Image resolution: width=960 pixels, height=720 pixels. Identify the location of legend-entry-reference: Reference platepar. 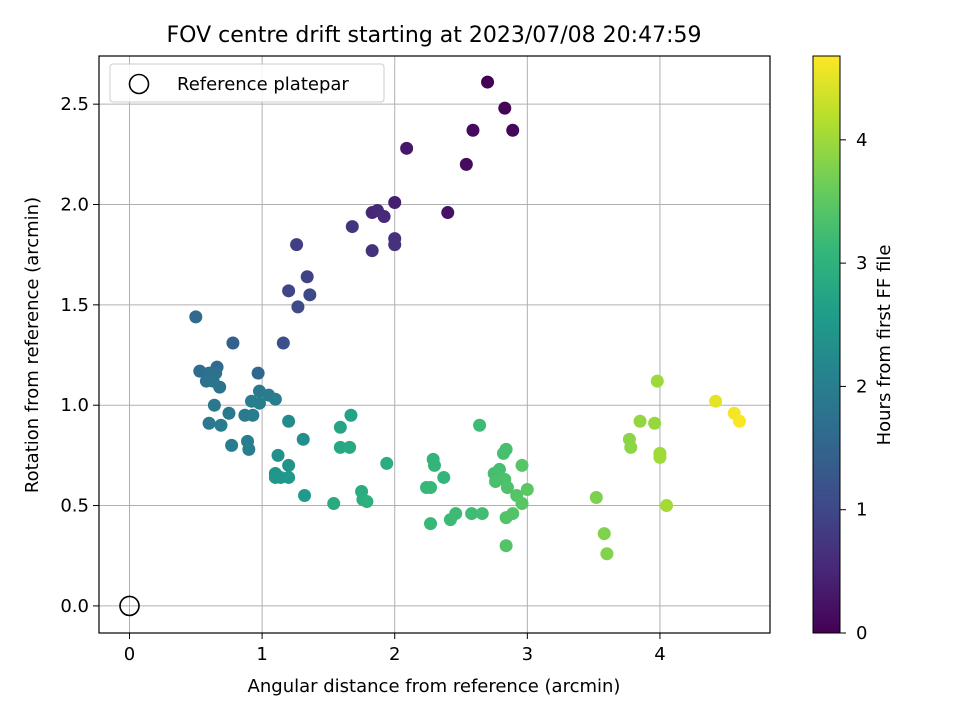
(263, 84).